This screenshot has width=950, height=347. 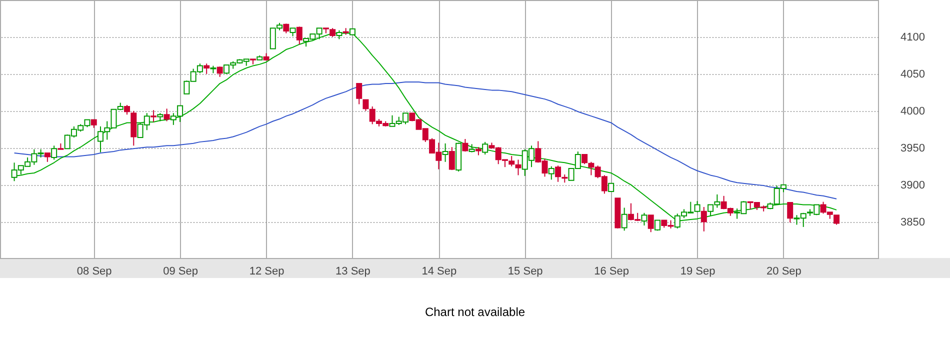 What do you see at coordinates (912, 37) in the screenshot?
I see `y-tick-label: 4100` at bounding box center [912, 37].